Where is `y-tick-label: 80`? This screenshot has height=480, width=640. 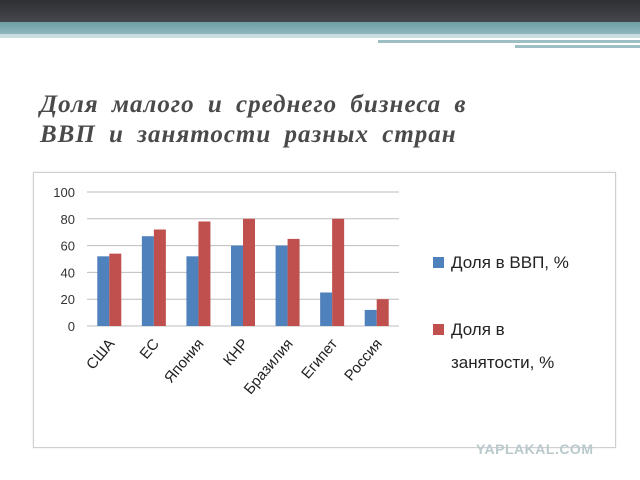
y-tick-label: 80 is located at coordinates (68, 219).